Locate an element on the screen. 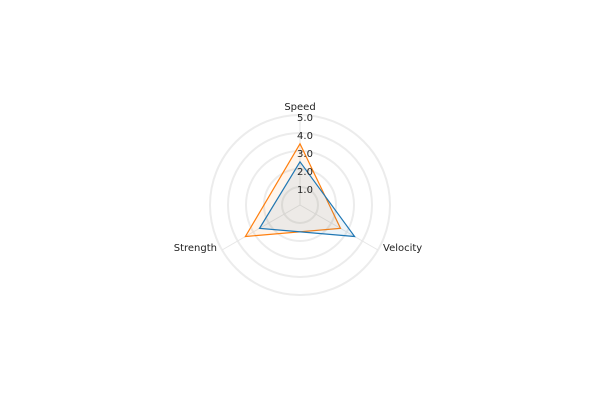 Image resolution: width=600 pixels, height=400 pixels. axis-label-velocity: Velocity is located at coordinates (402, 248).